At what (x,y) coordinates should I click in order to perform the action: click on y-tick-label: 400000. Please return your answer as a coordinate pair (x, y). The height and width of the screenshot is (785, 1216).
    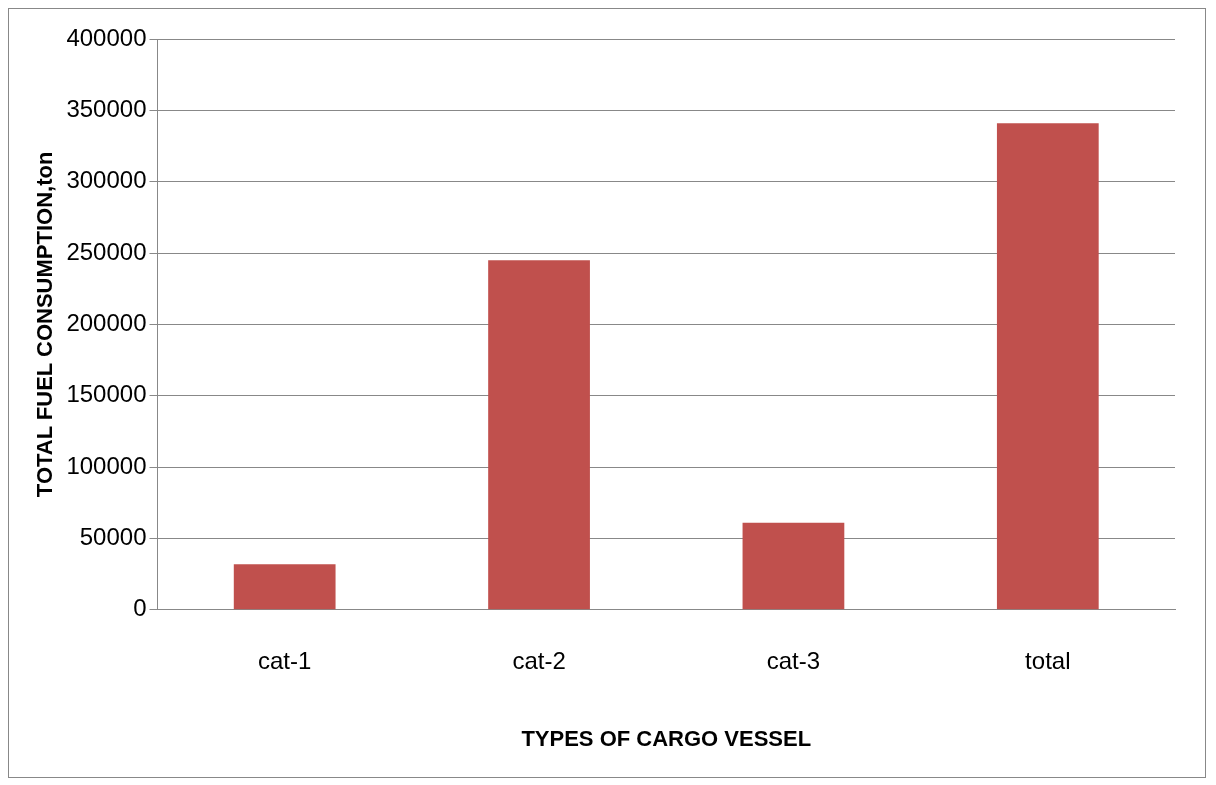
    Looking at the image, I should click on (106, 37).